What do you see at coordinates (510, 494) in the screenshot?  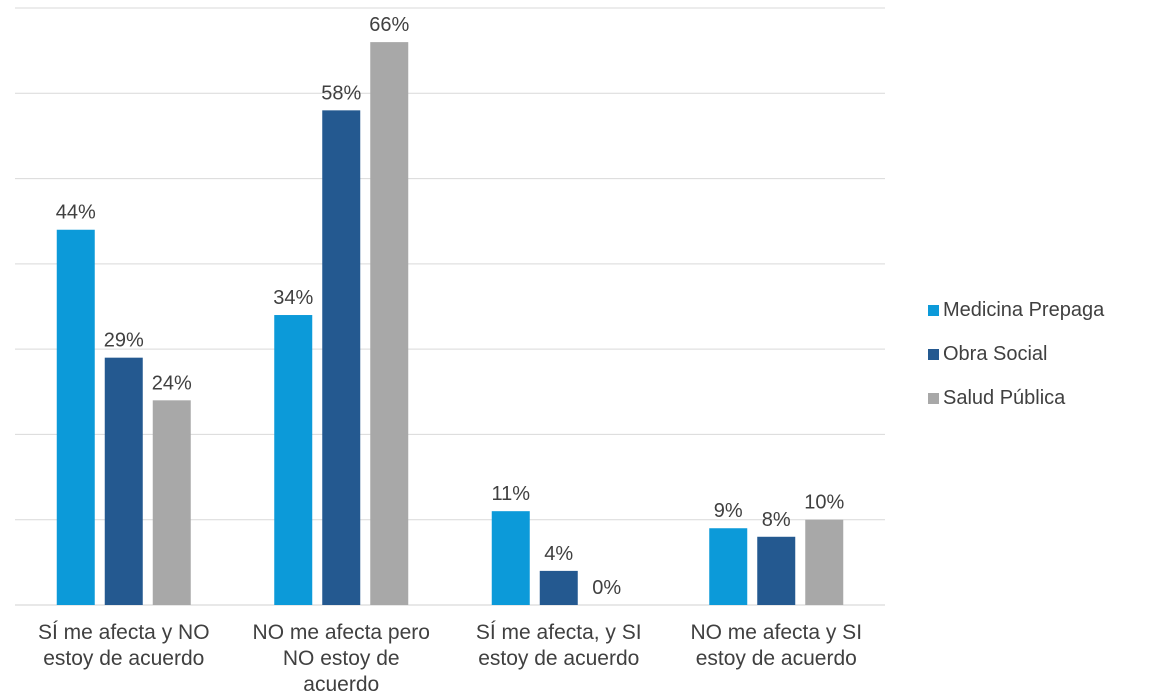 I see `data-label-medicina-prepaga: 11%` at bounding box center [510, 494].